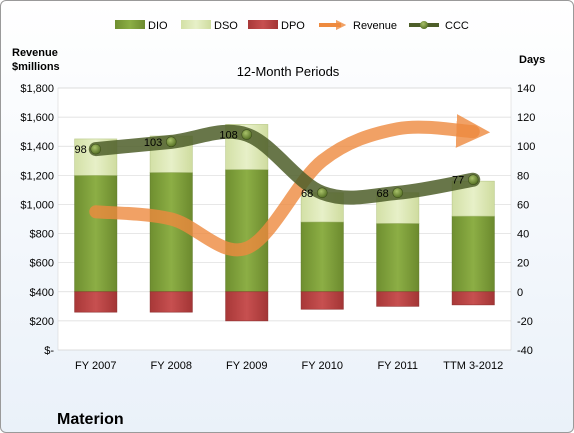 The height and width of the screenshot is (433, 574). What do you see at coordinates (36, 67) in the screenshot?
I see `left-axis-title-line2: $millions` at bounding box center [36, 67].